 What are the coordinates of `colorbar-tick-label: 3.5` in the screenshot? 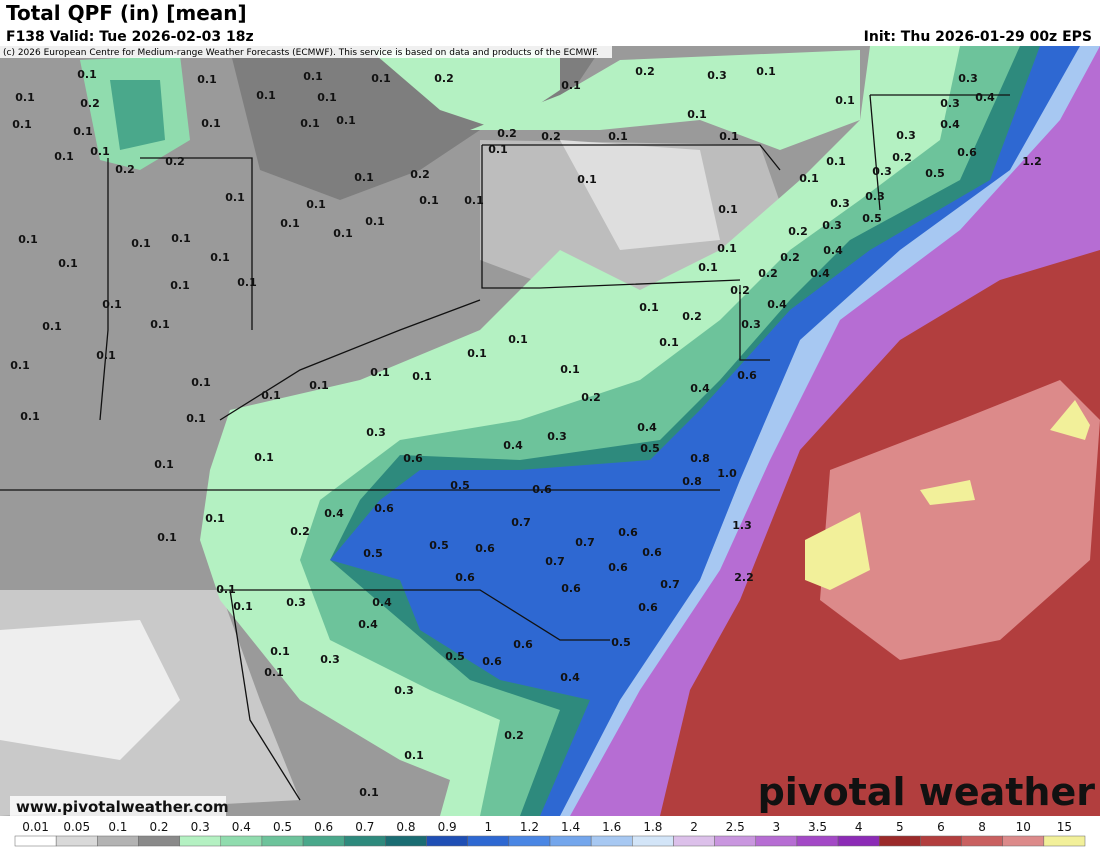 It's located at (817, 827).